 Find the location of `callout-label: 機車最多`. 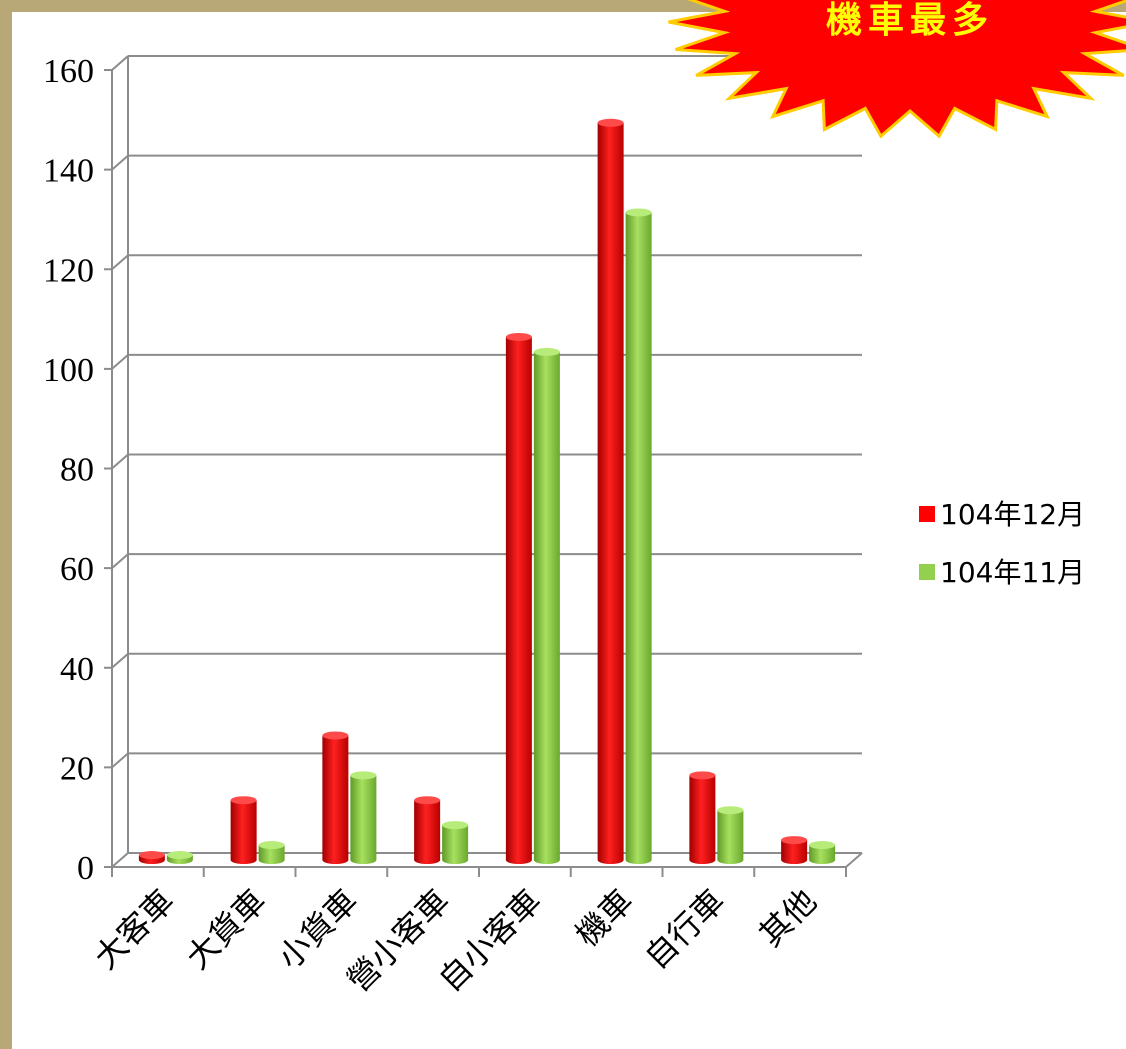

callout-label: 機車最多 is located at coordinates (910, 20).